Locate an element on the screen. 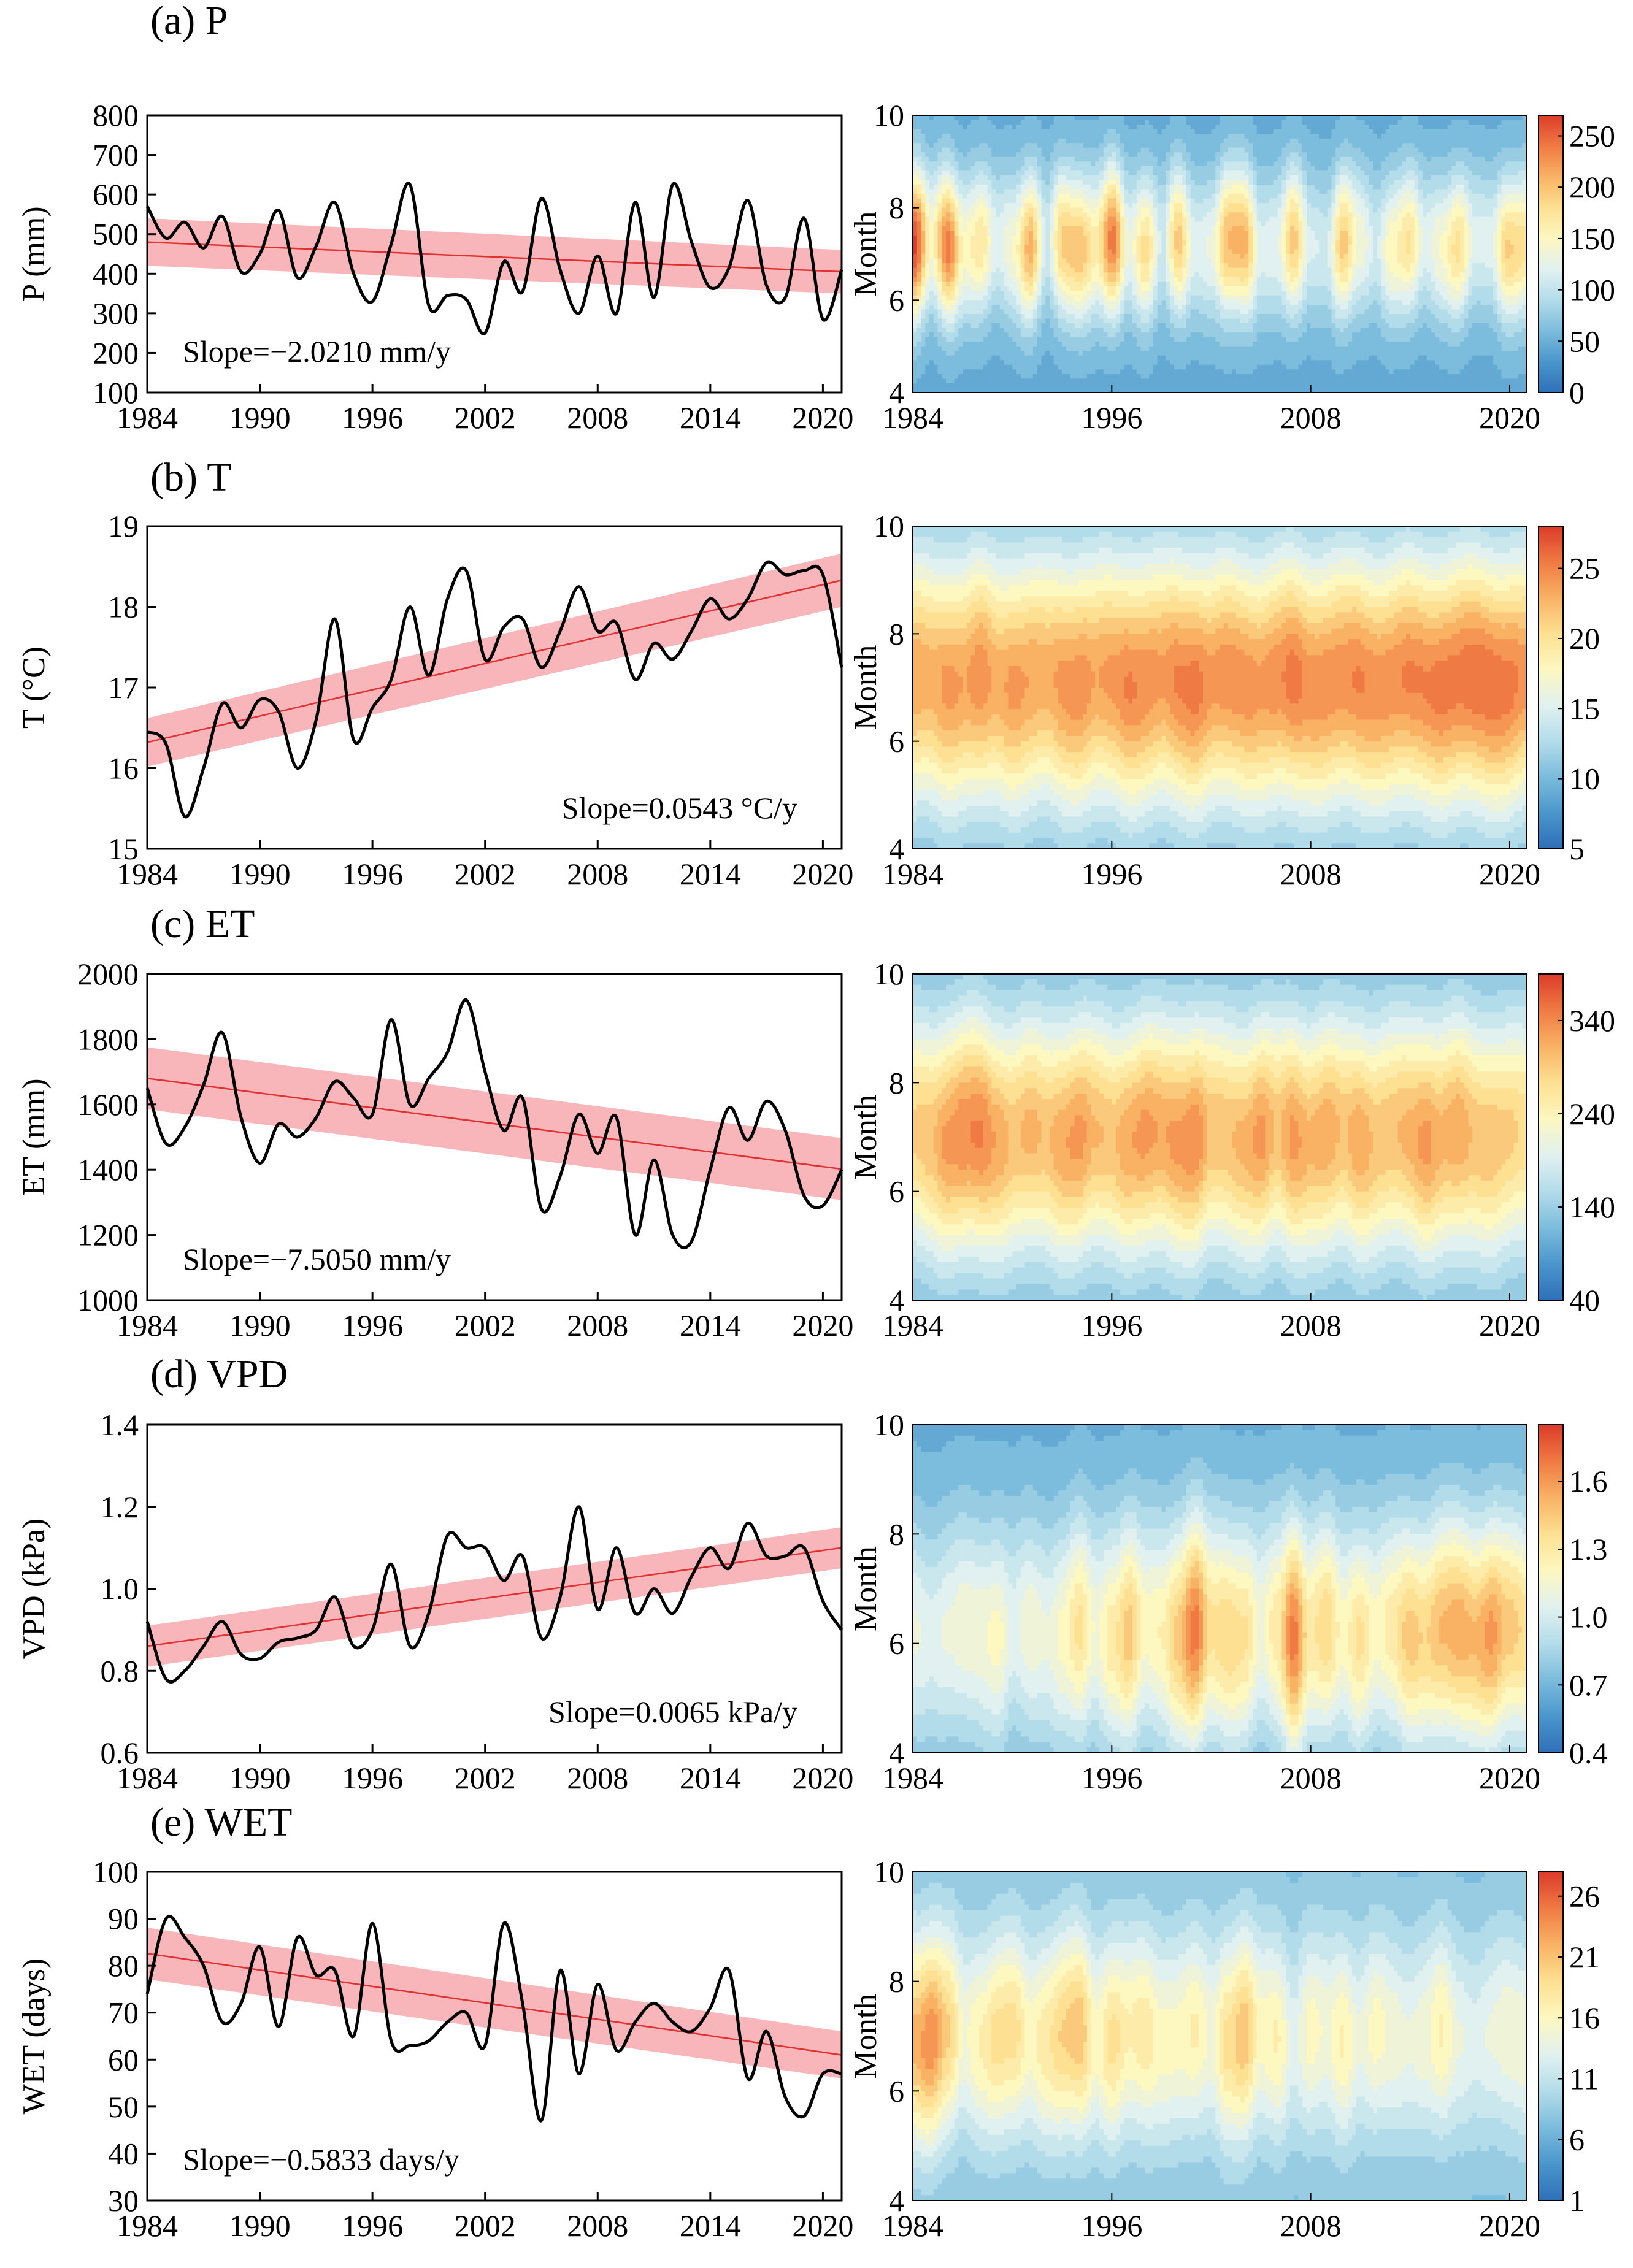  y-axis-label: P (mm) is located at coordinates (34, 254).